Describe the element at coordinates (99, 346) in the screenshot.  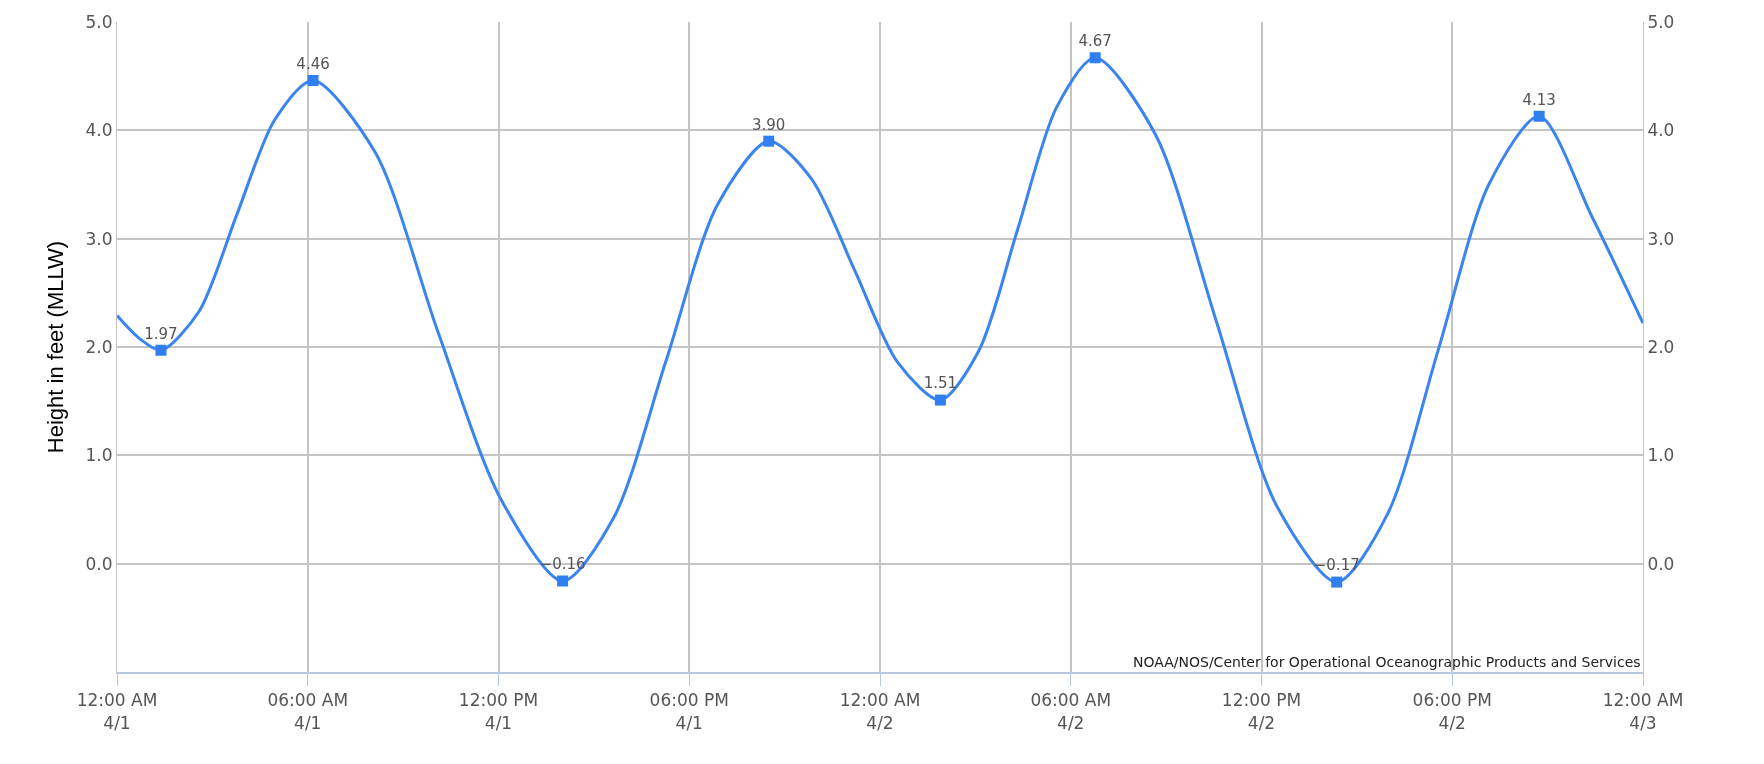
I see `y-tick-label: 2.0` at that location.